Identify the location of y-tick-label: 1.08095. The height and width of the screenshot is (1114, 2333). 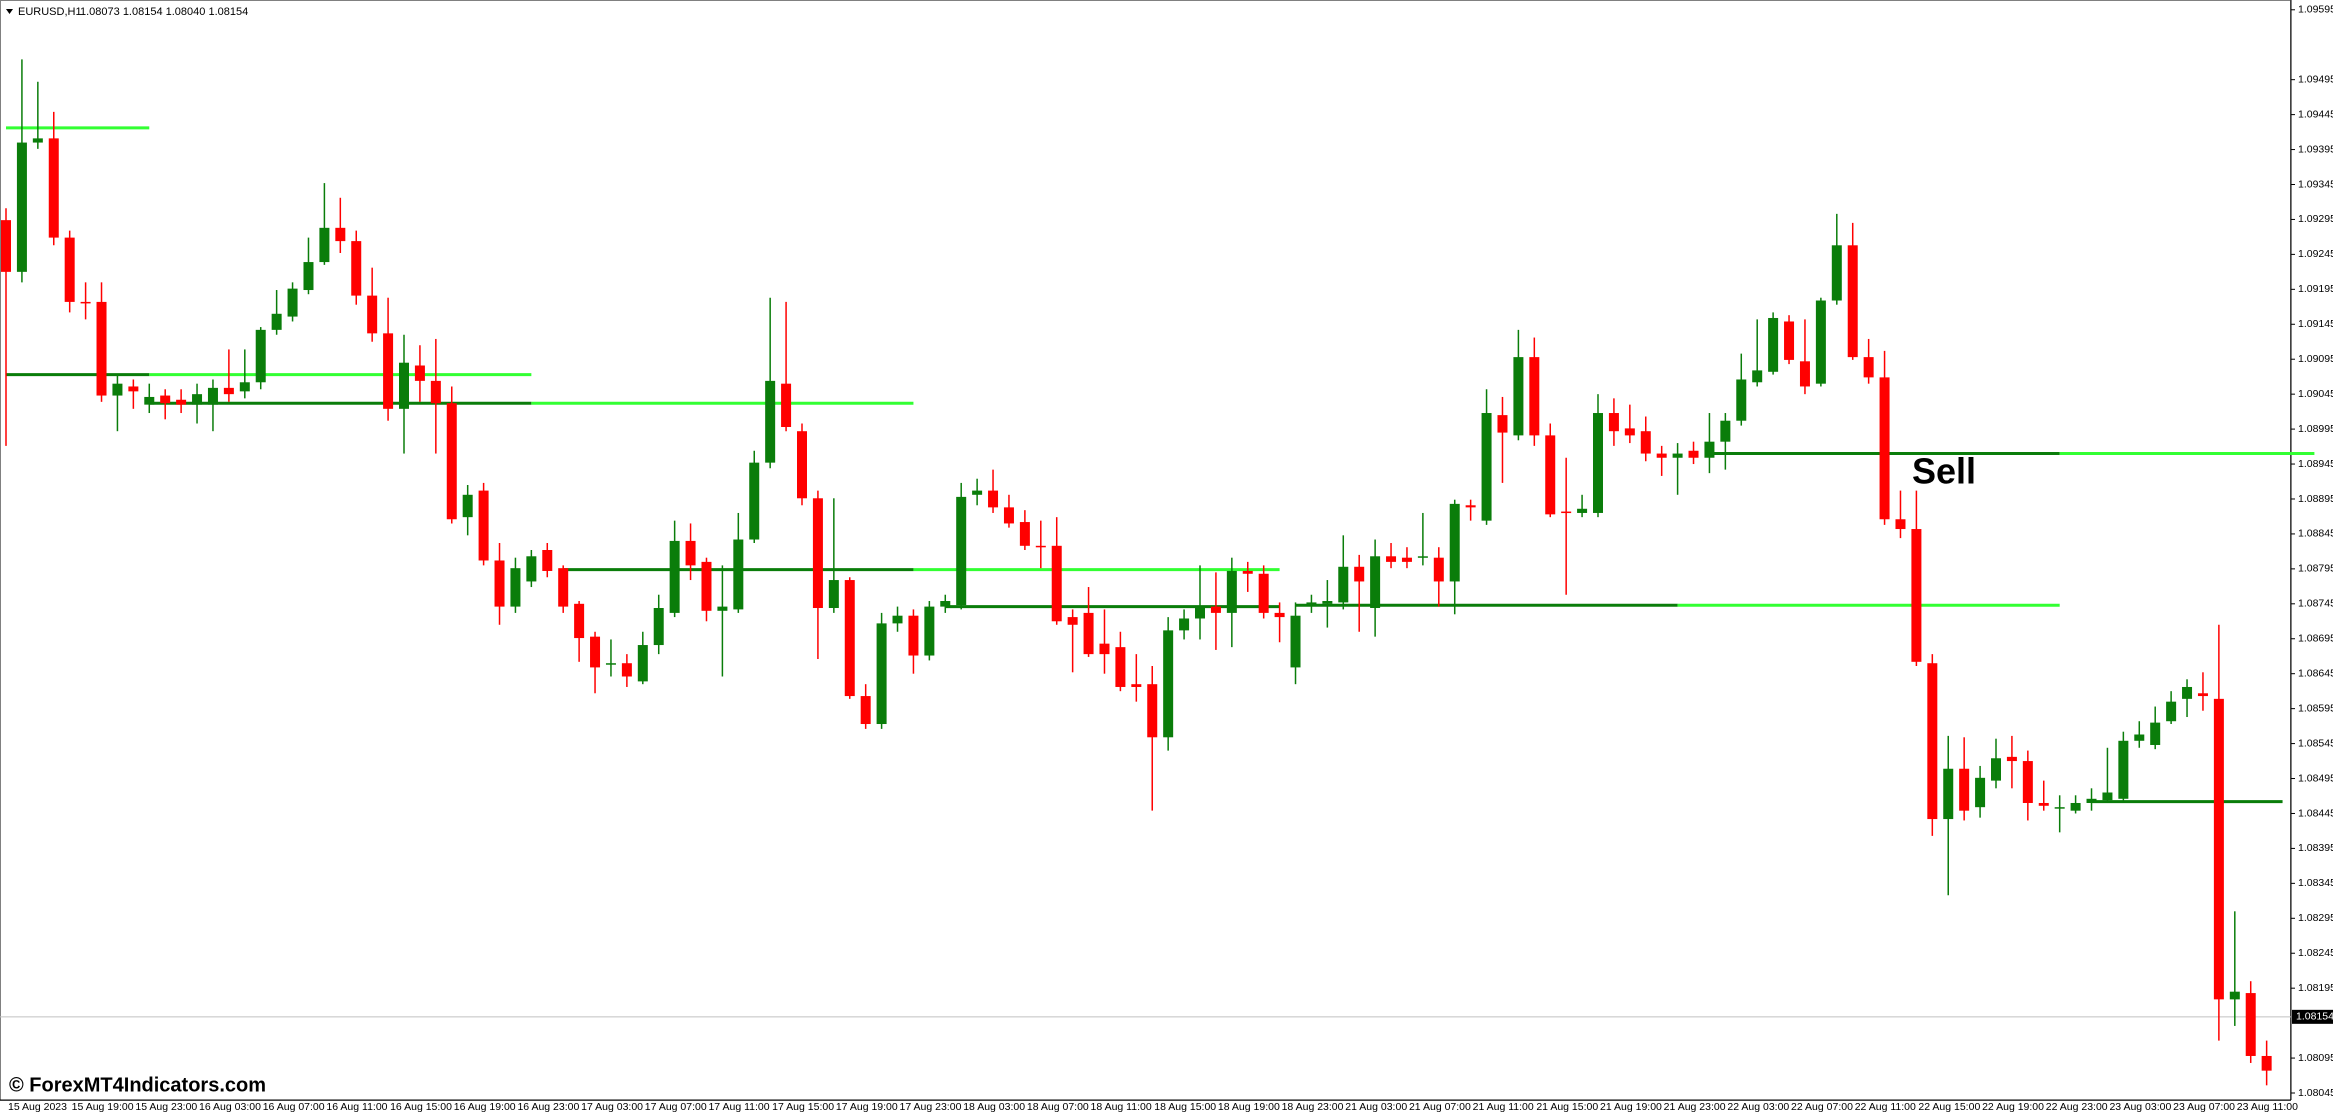
(2315, 1058).